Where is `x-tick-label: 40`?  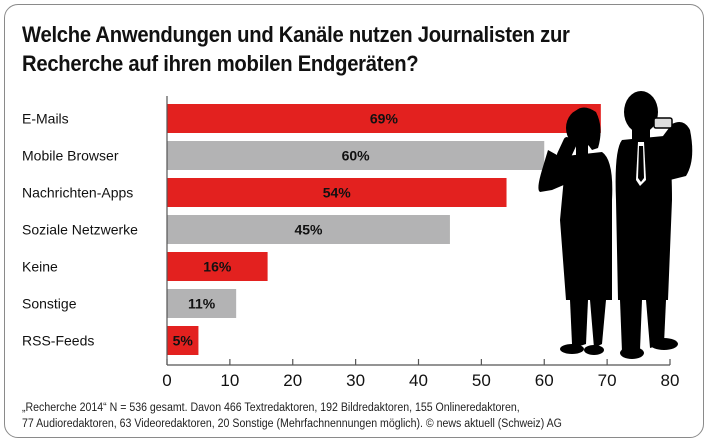
x-tick-label: 40 is located at coordinates (418, 380).